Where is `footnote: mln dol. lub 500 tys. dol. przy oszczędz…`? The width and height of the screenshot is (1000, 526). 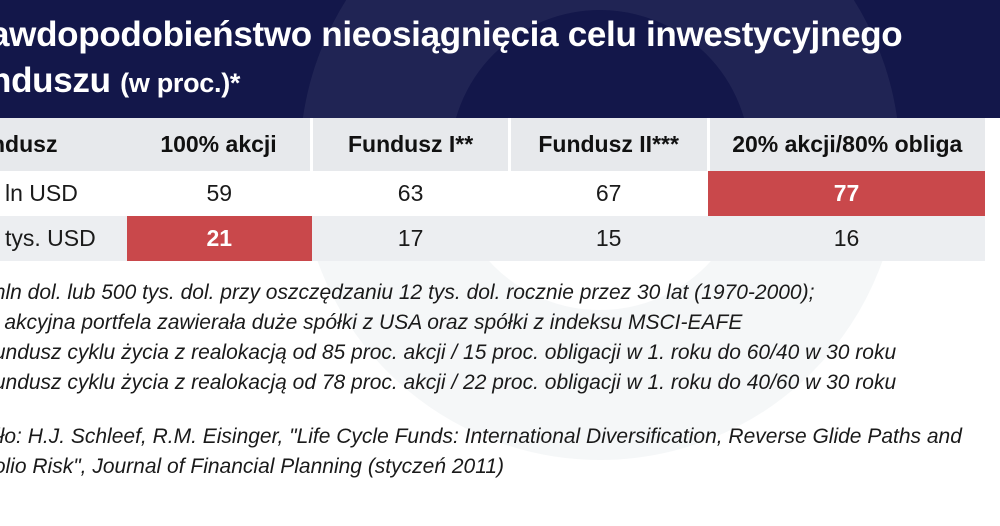
footnote: mln dol. lub 500 tys. dol. przy oszczędz… is located at coordinates (407, 292).